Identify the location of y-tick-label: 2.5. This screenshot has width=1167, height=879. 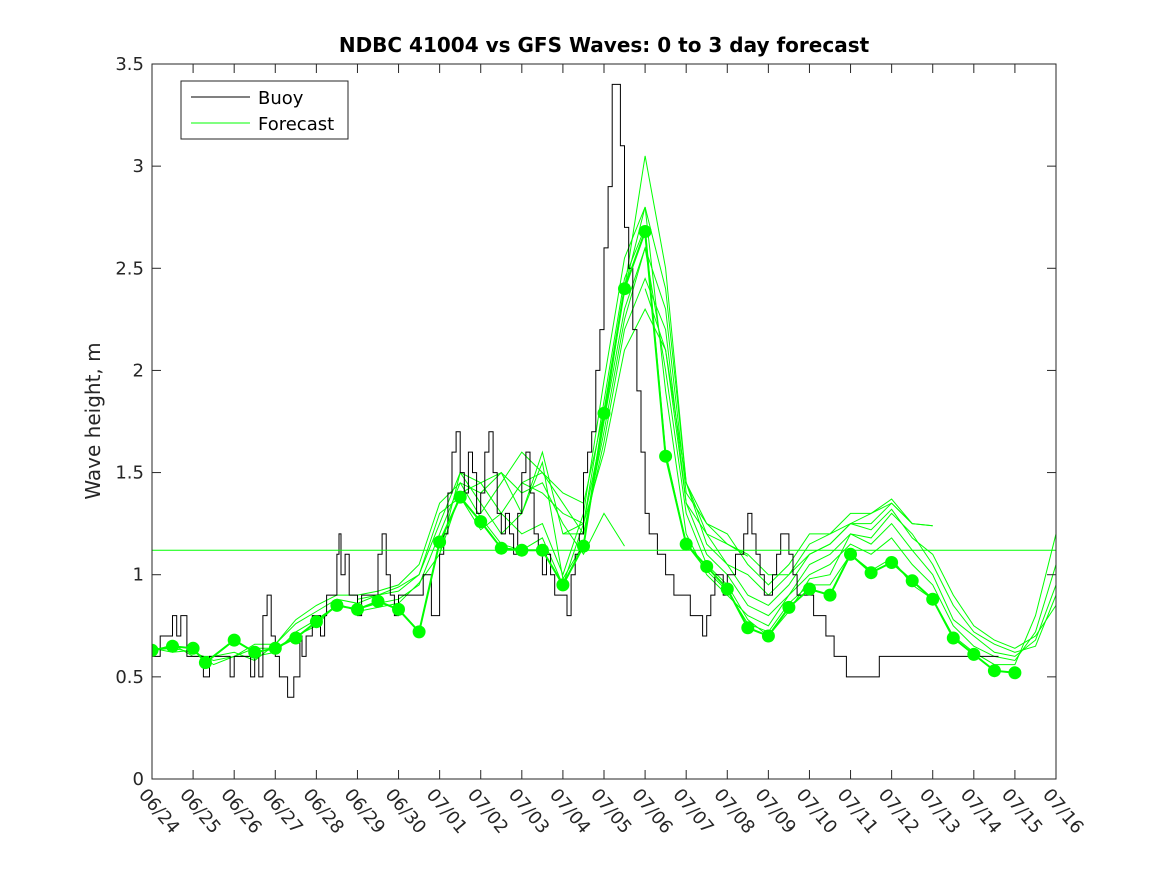
(129, 268).